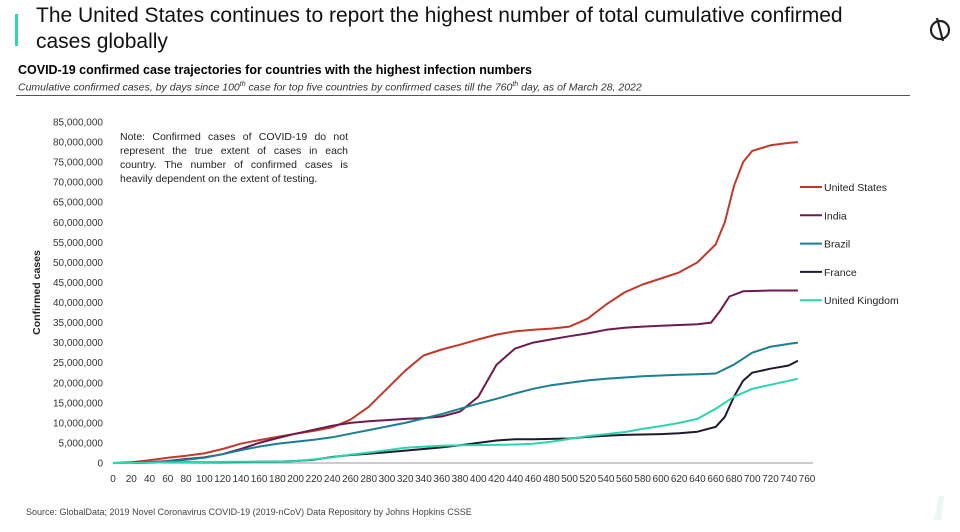 The image size is (960, 532). Describe the element at coordinates (478, 479) in the screenshot. I see `x-tick-label: 400` at that location.